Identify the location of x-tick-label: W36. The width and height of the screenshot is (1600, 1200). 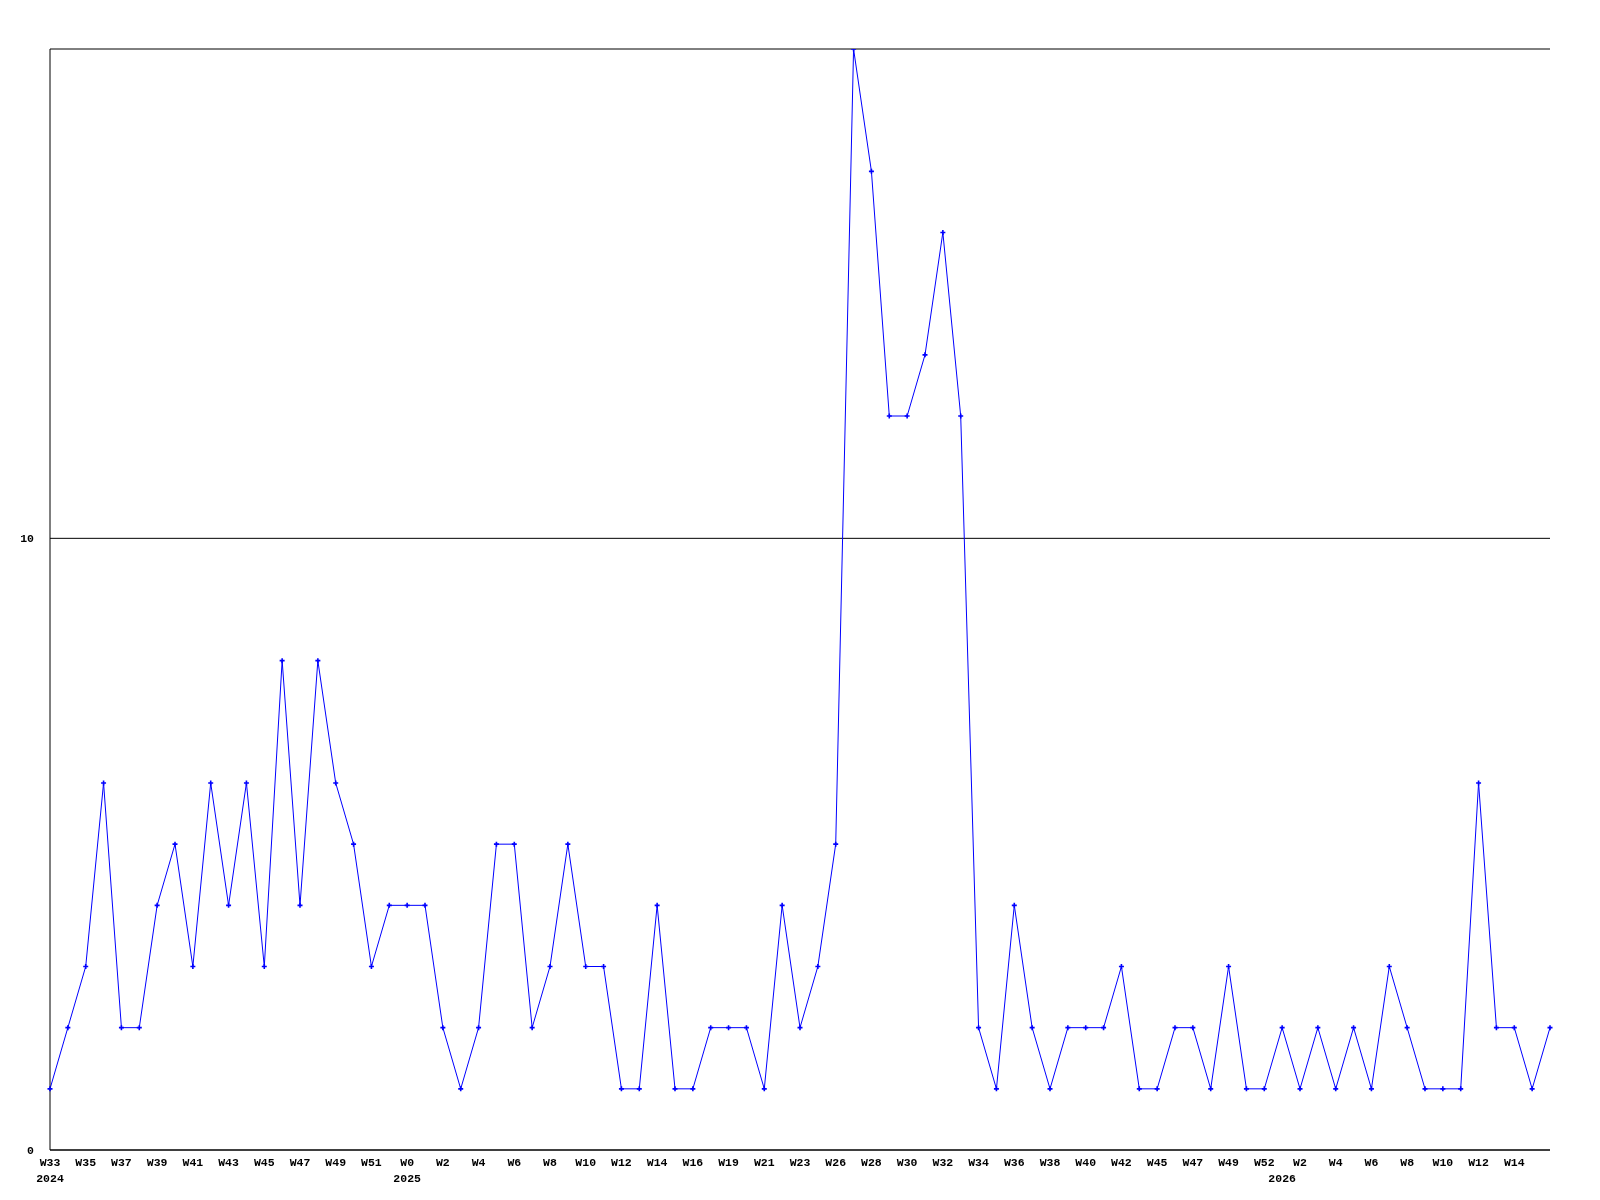
(1014, 1162).